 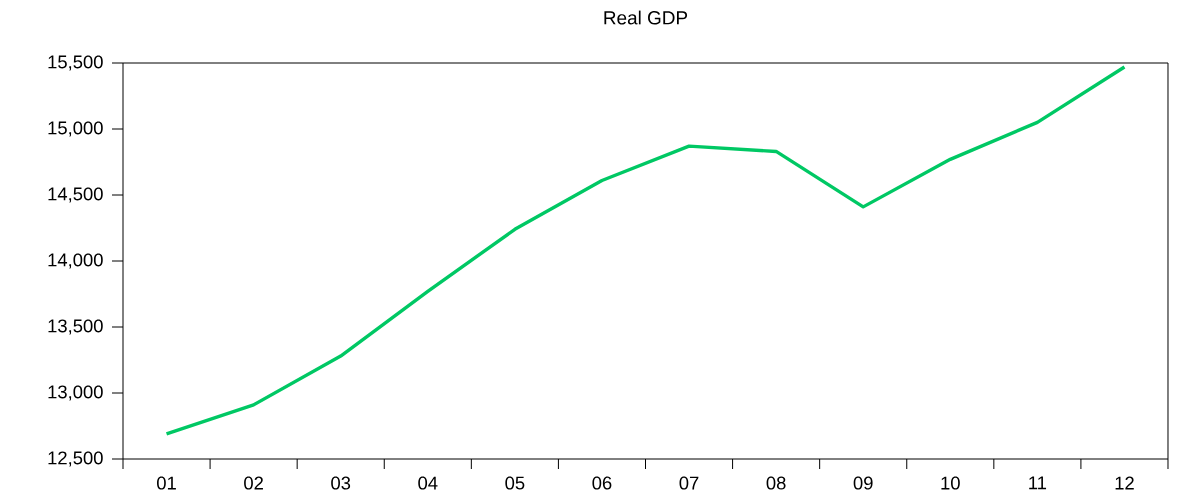 I want to click on x-tick-label: 01, so click(x=166, y=483).